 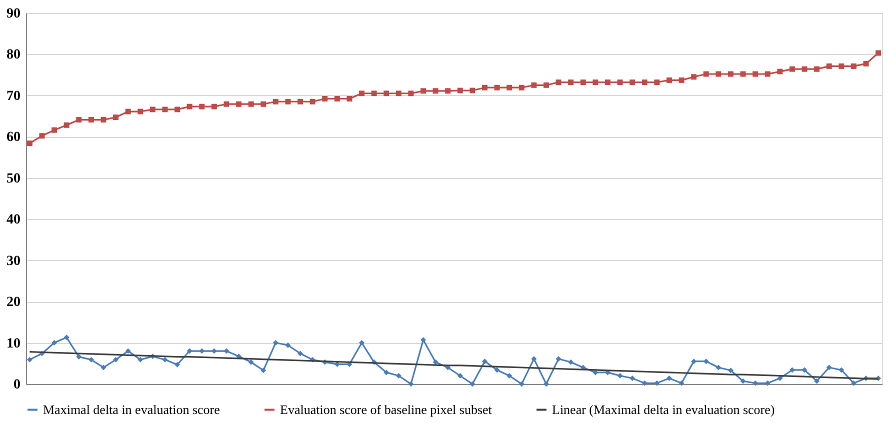 I want to click on y-tick-label: 90, so click(x=13, y=14).